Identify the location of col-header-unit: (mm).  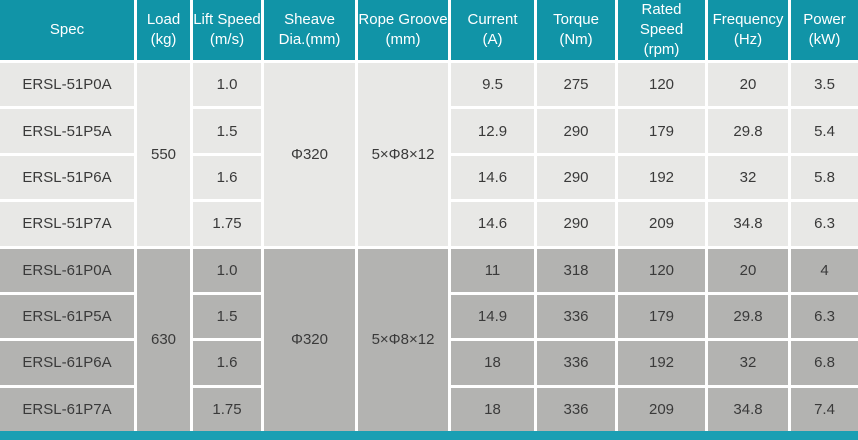
(403, 39).